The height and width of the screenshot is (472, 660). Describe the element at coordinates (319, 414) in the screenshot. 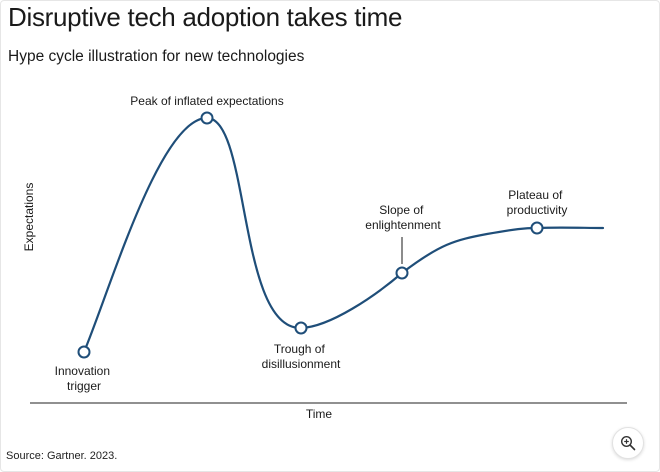

I see `x-axis-label: Time` at that location.